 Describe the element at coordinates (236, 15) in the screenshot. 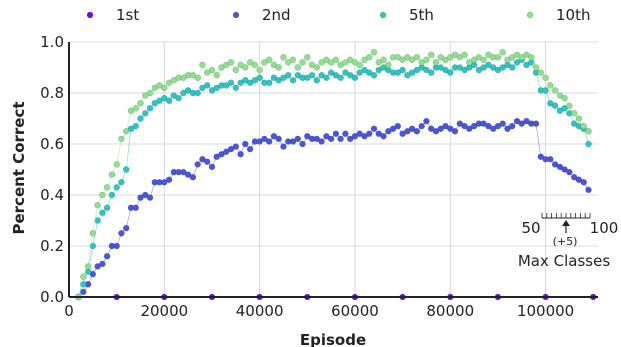

I see `legend-marker` at that location.